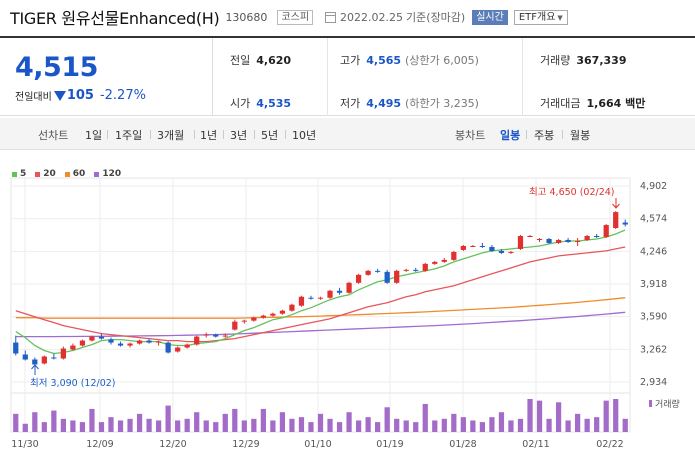 The width and height of the screenshot is (695, 460). I want to click on volume-legend-label: 거래량, so click(667, 404).